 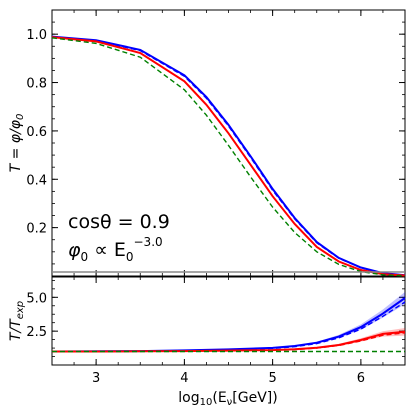 I want to click on ytick-label: 0.4, so click(x=36, y=180).